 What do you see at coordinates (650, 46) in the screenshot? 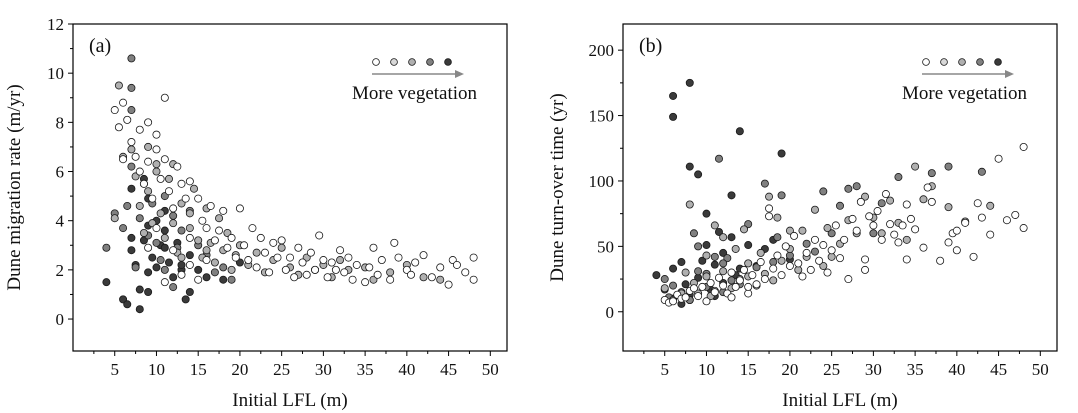
I see `panel-label: (b)` at bounding box center [650, 46].